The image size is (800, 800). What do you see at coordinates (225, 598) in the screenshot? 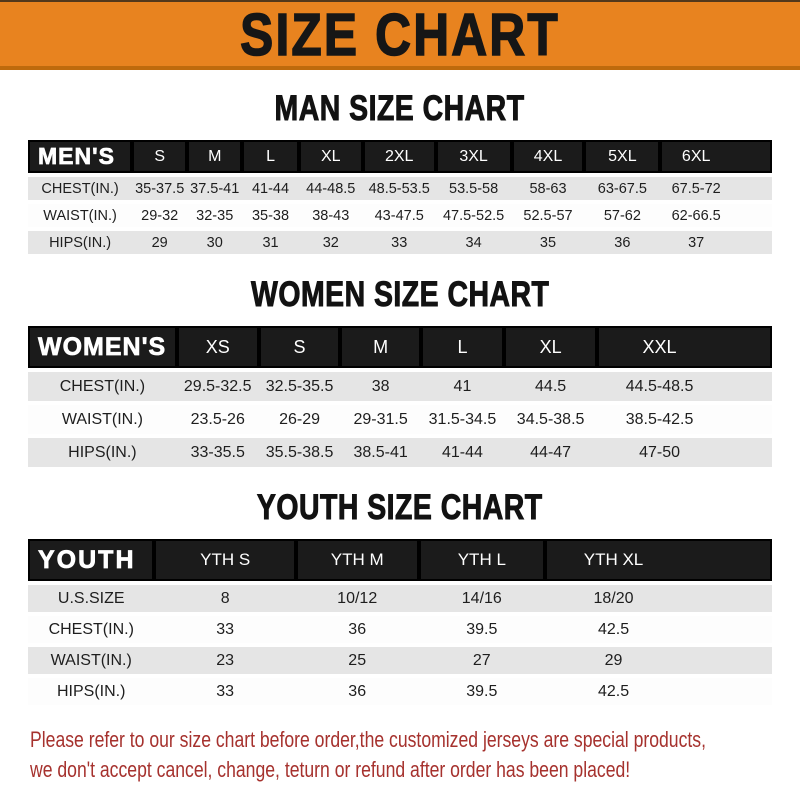
I see `size-cell: 8` at bounding box center [225, 598].